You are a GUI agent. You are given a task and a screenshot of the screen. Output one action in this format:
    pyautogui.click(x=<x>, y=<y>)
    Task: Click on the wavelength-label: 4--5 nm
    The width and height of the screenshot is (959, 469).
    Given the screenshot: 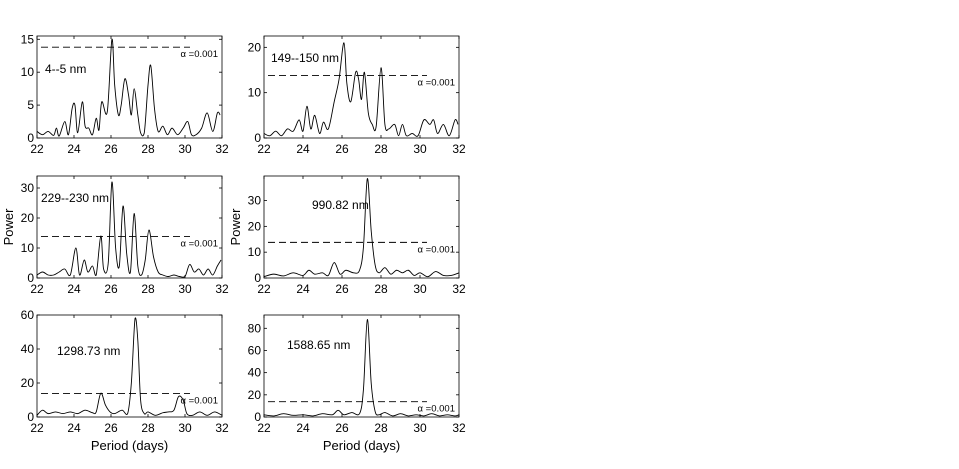 What is the action you would take?
    pyautogui.click(x=65, y=69)
    